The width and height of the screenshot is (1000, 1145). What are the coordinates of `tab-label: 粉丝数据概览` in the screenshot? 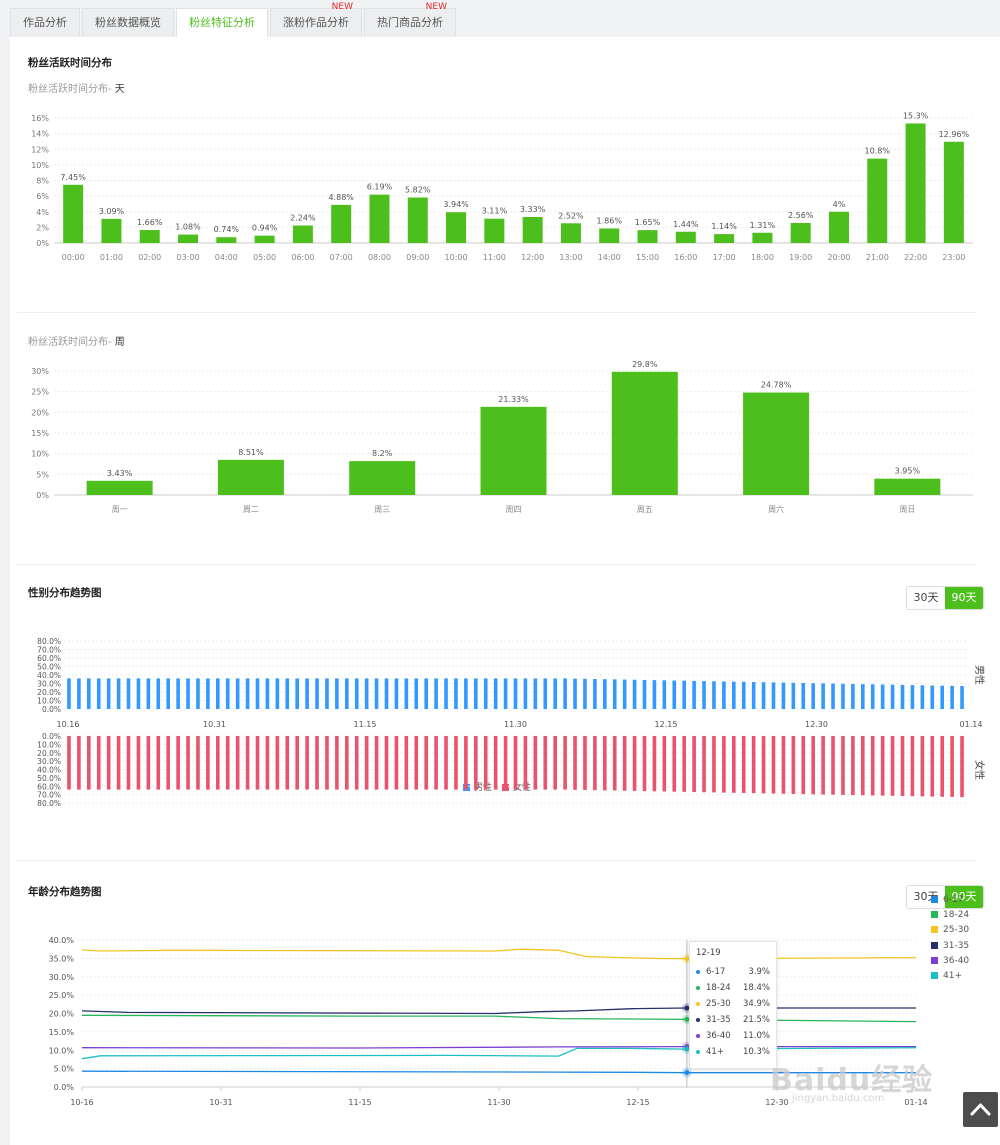 It's located at (128, 22).